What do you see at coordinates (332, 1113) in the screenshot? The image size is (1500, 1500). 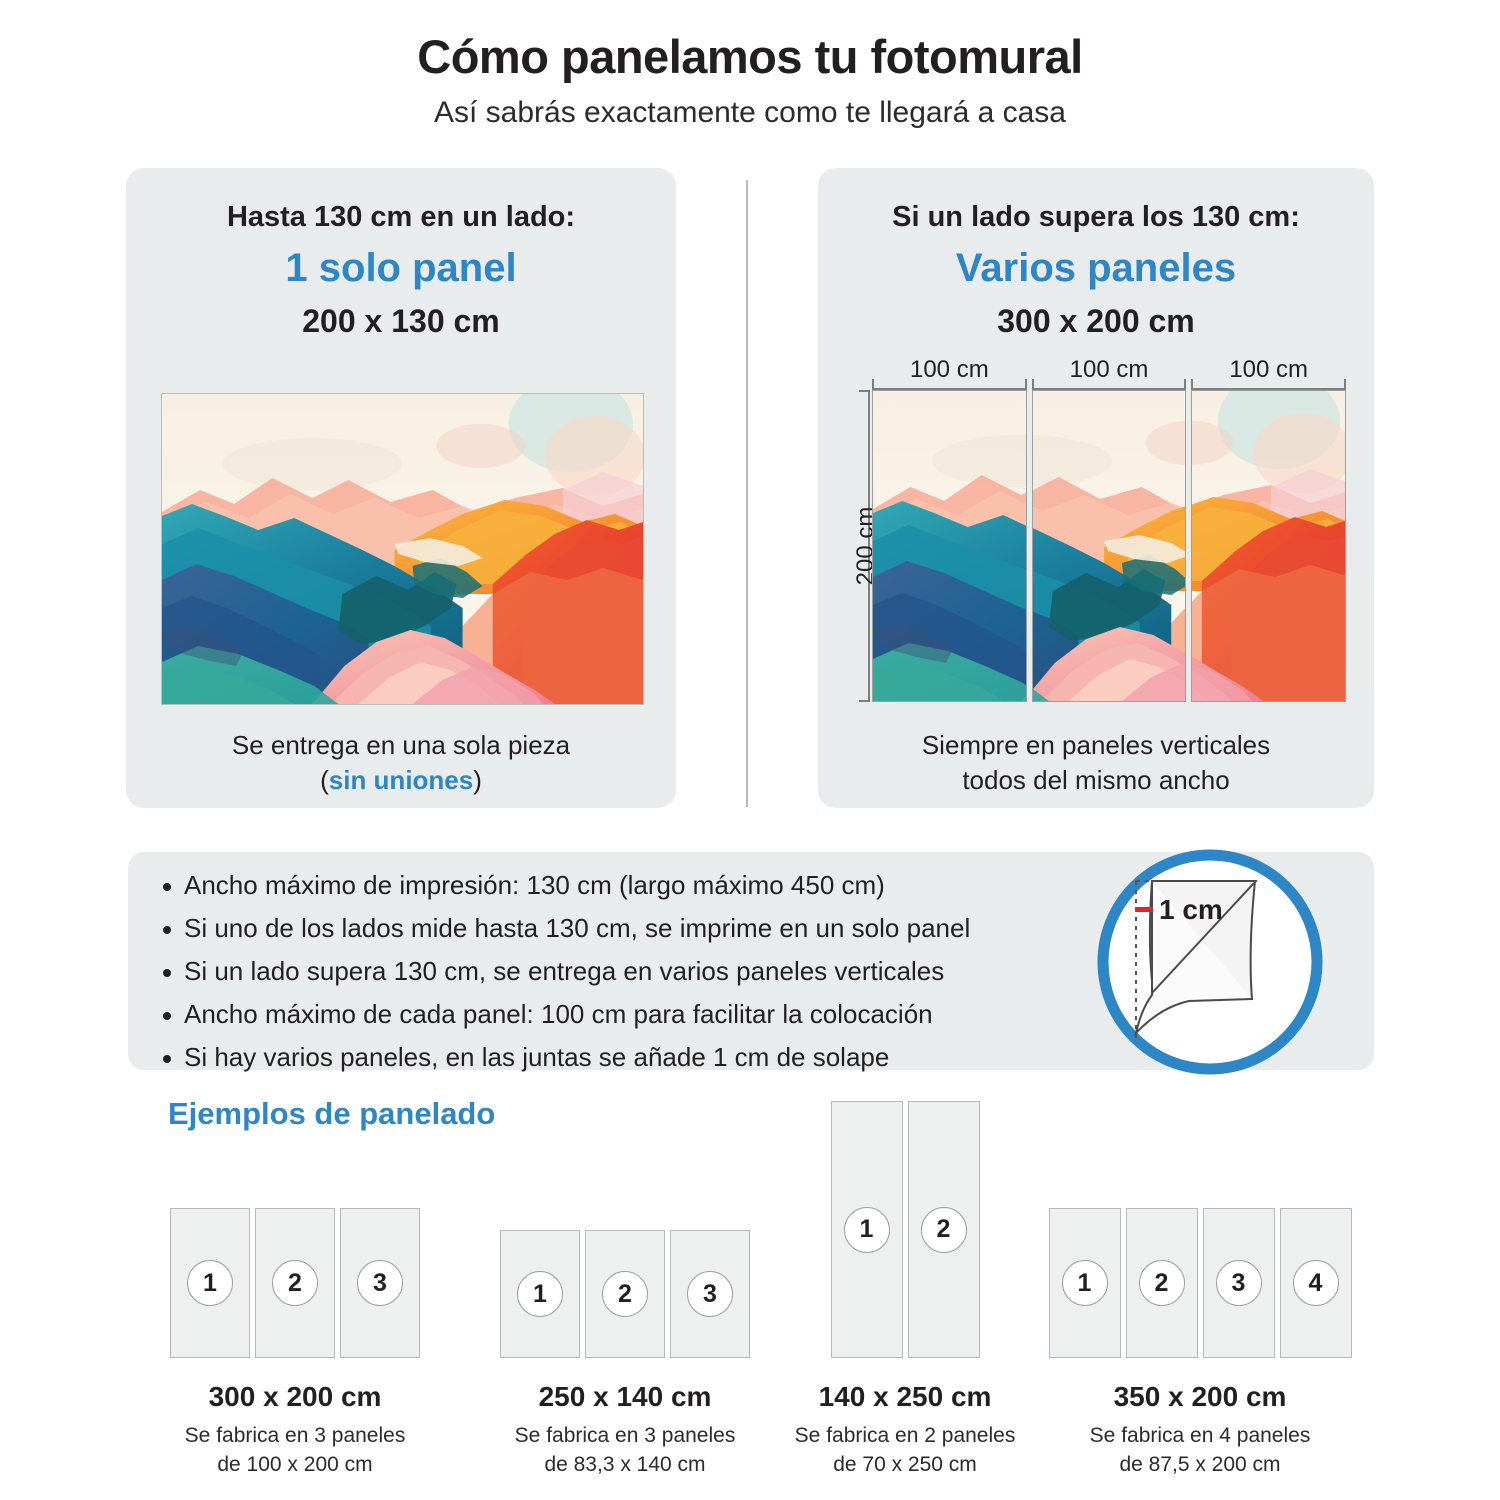 I see `examples-title: Ejemplos de panelado` at bounding box center [332, 1113].